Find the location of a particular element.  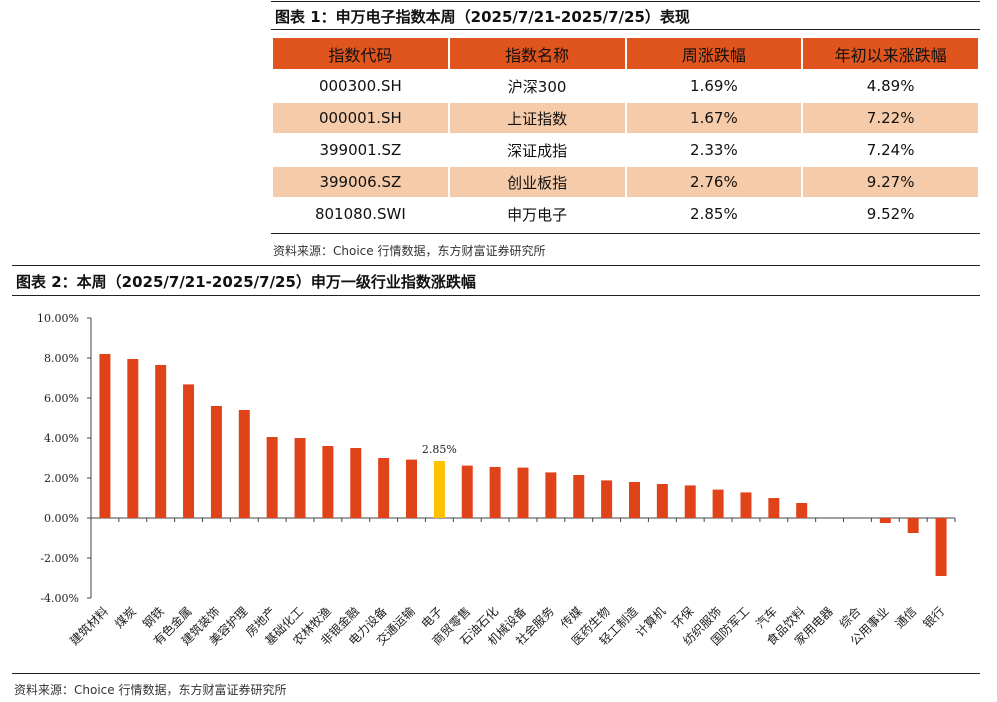

cell-name: 上证指数 is located at coordinates (537, 118).